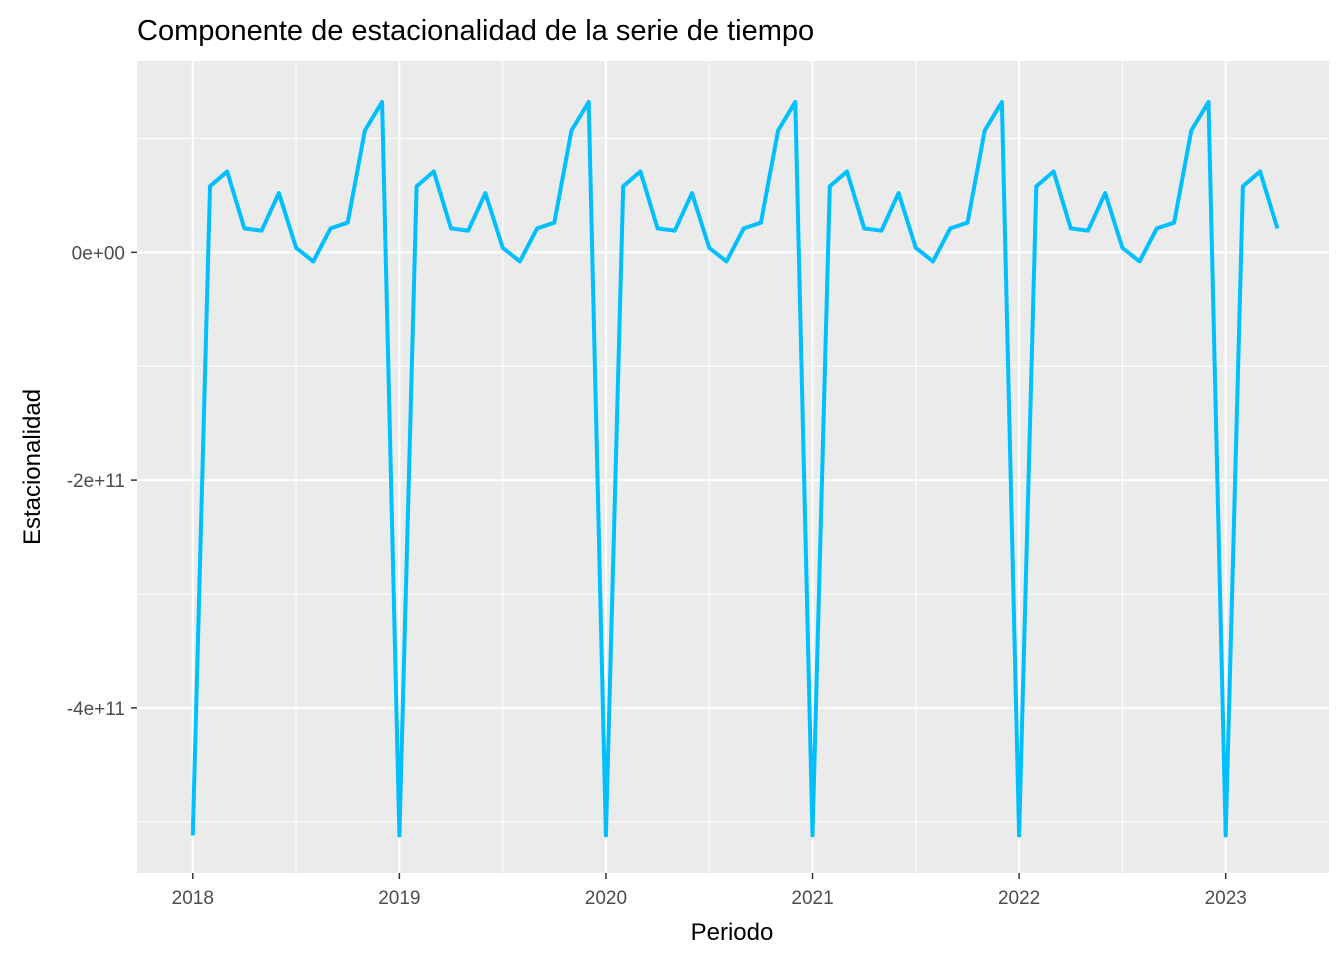 The image size is (1344, 960). What do you see at coordinates (709, 891) in the screenshot?
I see `x-axis: 2018 2019 2020 2021 2022 2023` at bounding box center [709, 891].